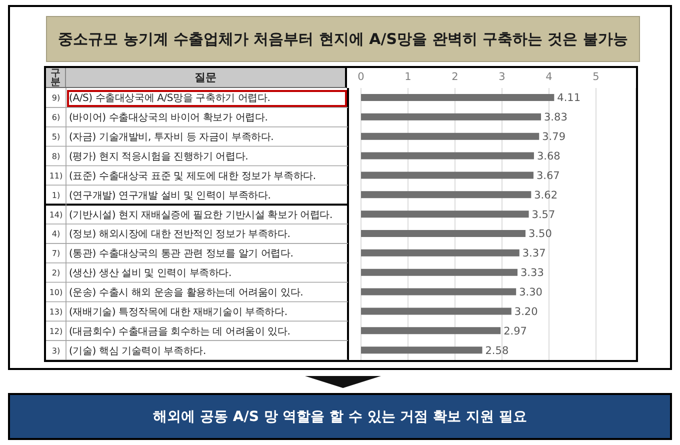 Image resolution: width=680 pixels, height=445 pixels. I want to click on text: 3), so click(56, 351).